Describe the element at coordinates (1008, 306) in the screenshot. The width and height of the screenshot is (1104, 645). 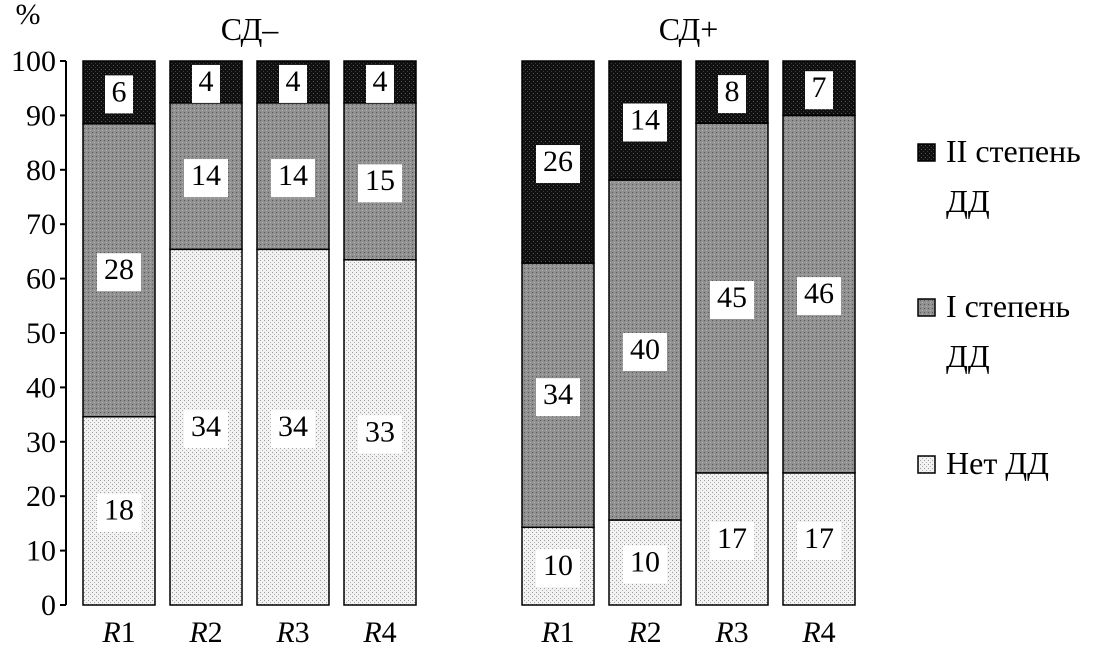
I see `legend-label: I степень` at that location.